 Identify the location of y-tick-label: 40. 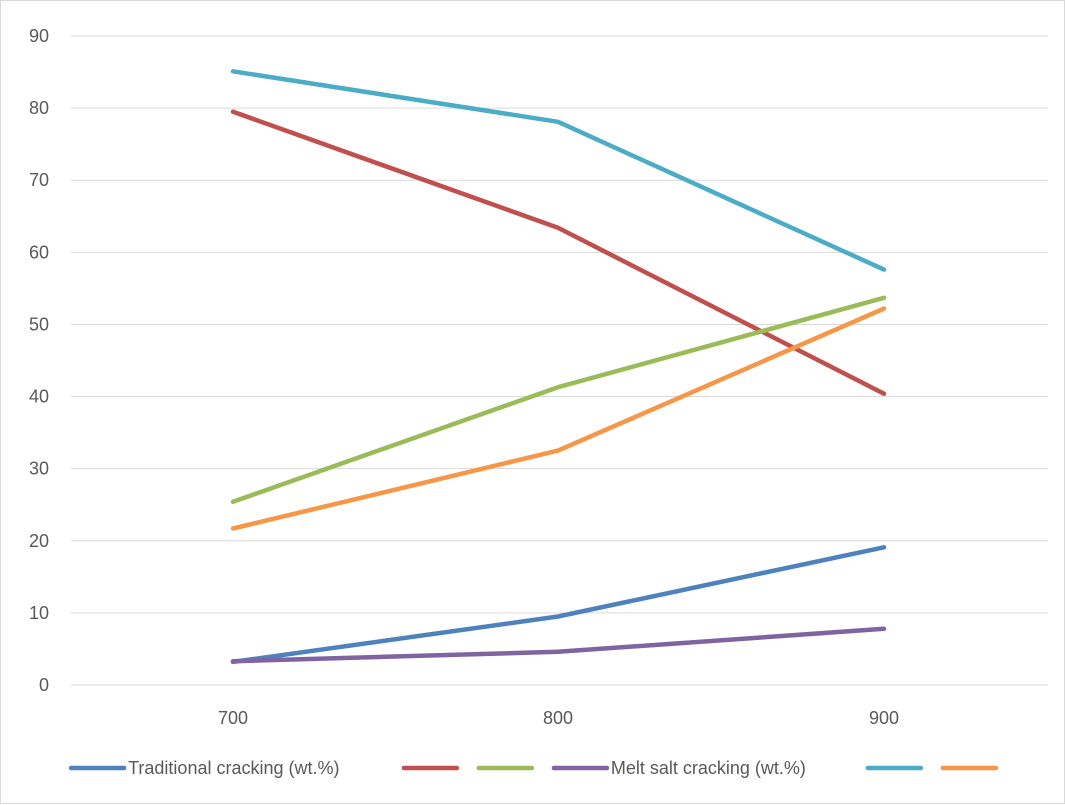
(39, 397).